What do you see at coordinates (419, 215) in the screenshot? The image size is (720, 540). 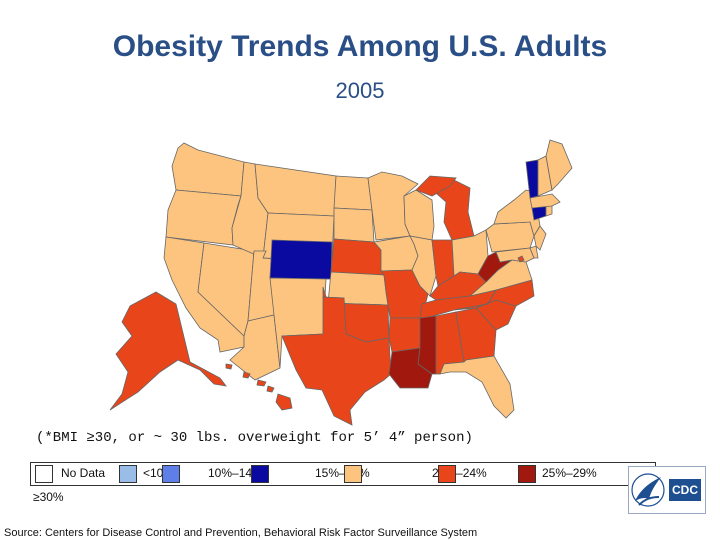 I see `state-wisconsin` at bounding box center [419, 215].